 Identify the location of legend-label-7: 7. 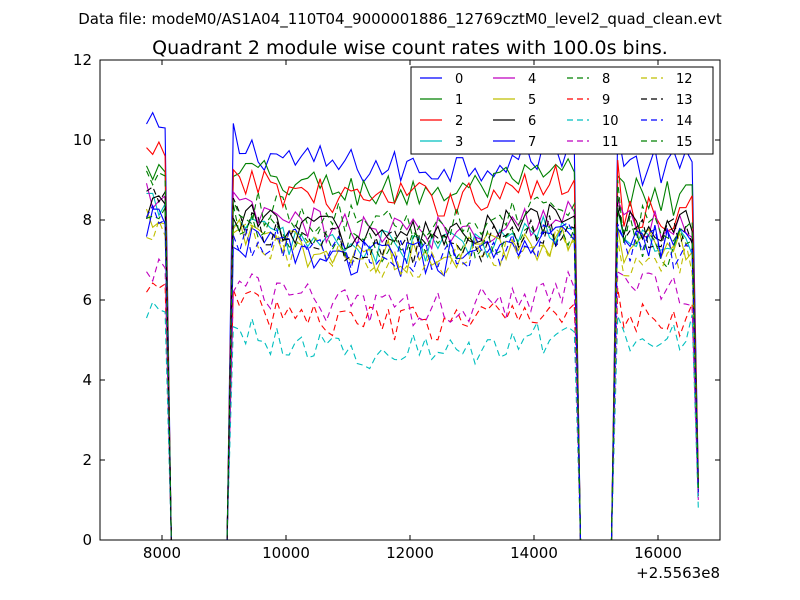
(532, 142).